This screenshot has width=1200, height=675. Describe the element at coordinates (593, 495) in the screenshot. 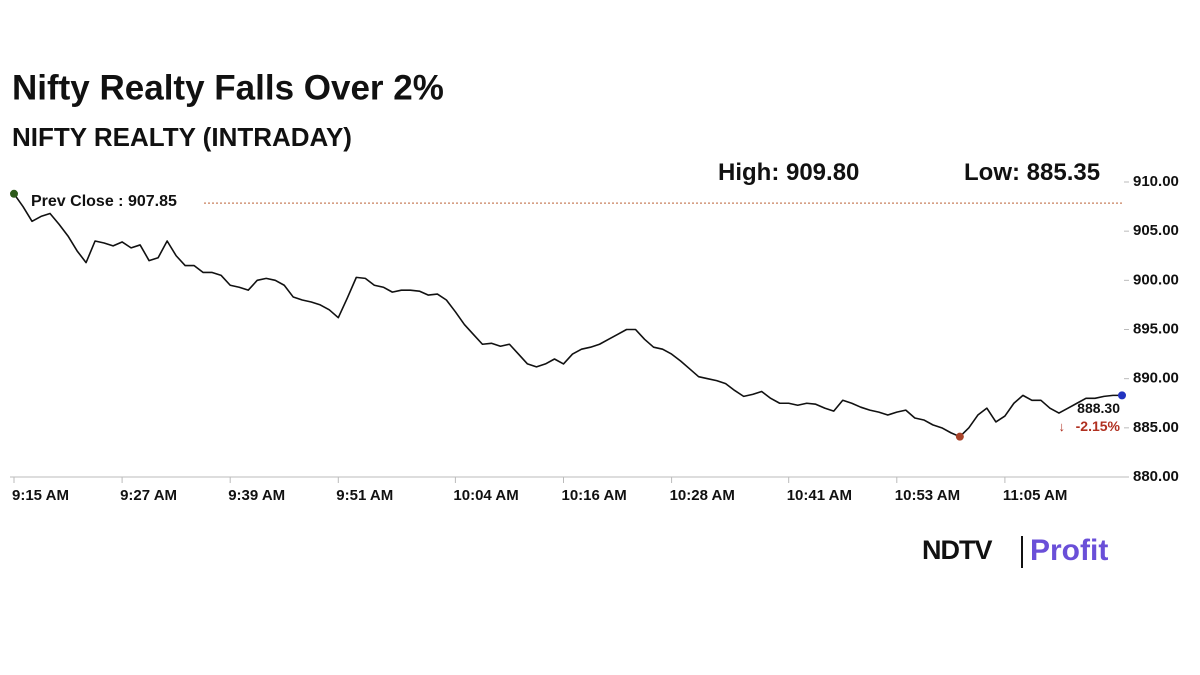

I see `x-tick-label: 10:16 AM` at that location.